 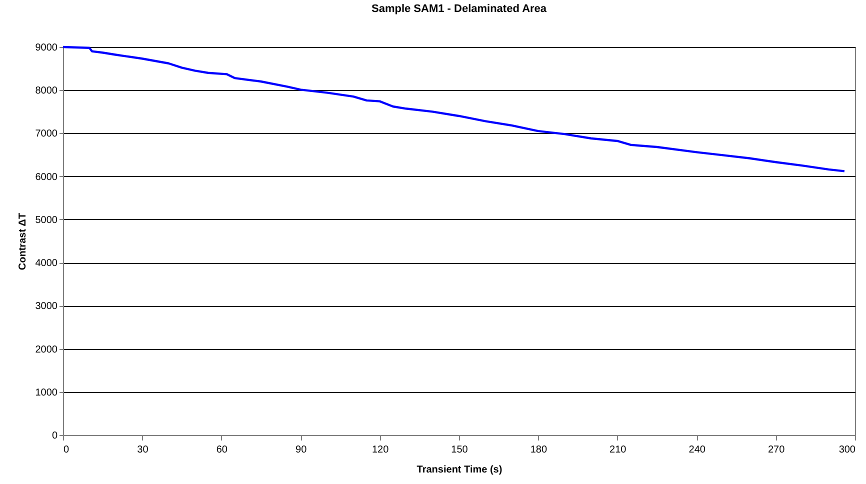 What do you see at coordinates (46, 220) in the screenshot?
I see `y-tick-label: 5000` at bounding box center [46, 220].